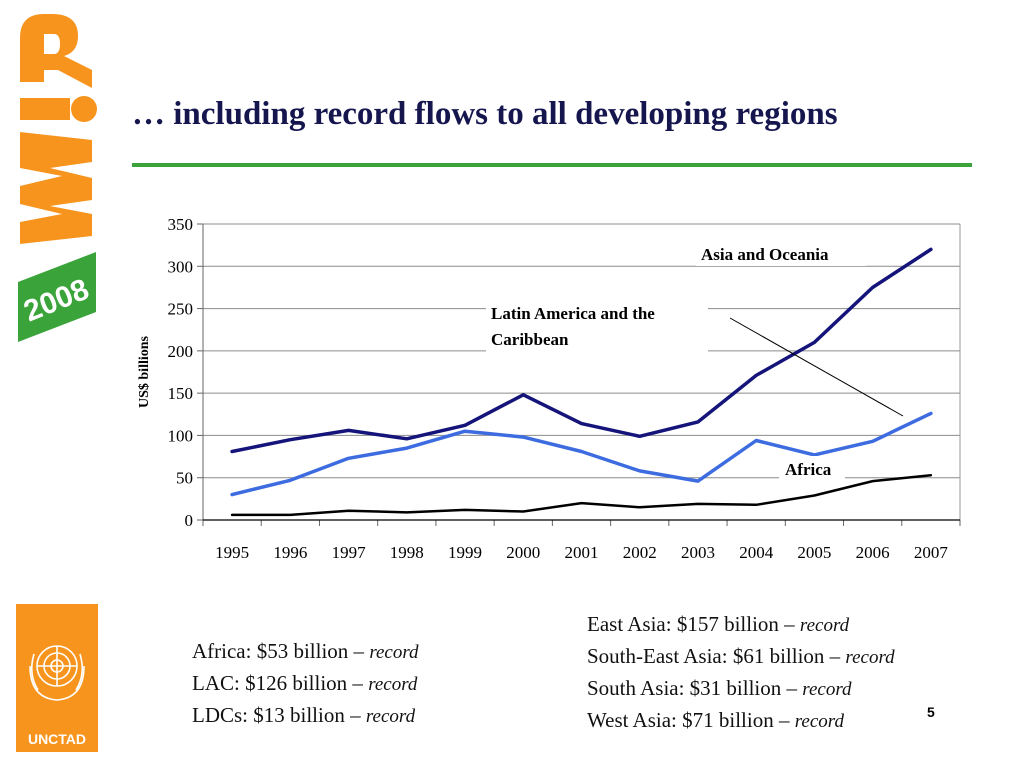 The width and height of the screenshot is (1024, 768). Describe the element at coordinates (814, 552) in the screenshot. I see `x-tick-label-2005: 2005` at that location.